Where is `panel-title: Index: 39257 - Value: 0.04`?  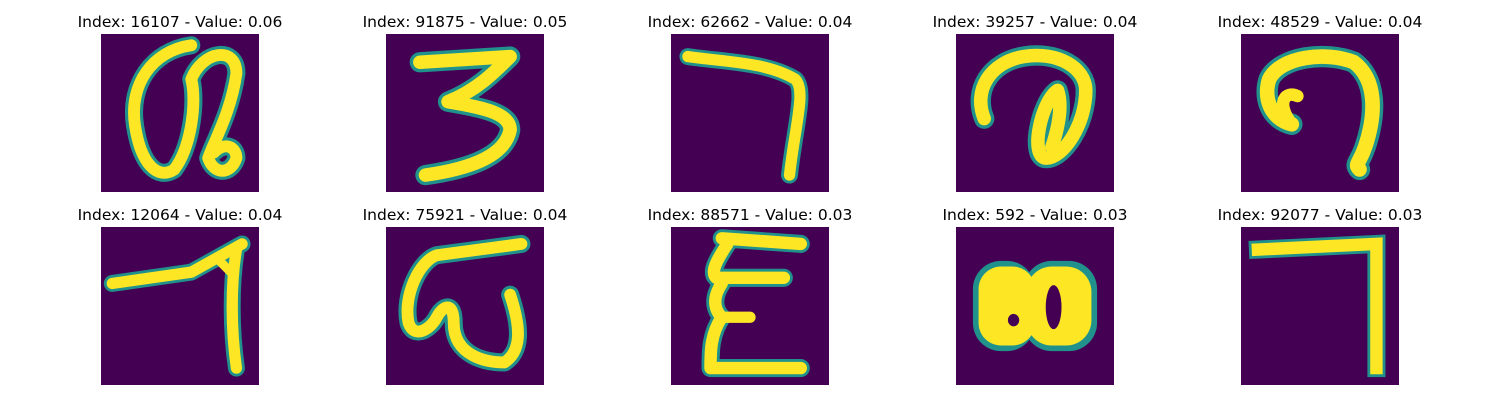
panel-title: Index: 39257 - Value: 0.04 is located at coordinates (1035, 22).